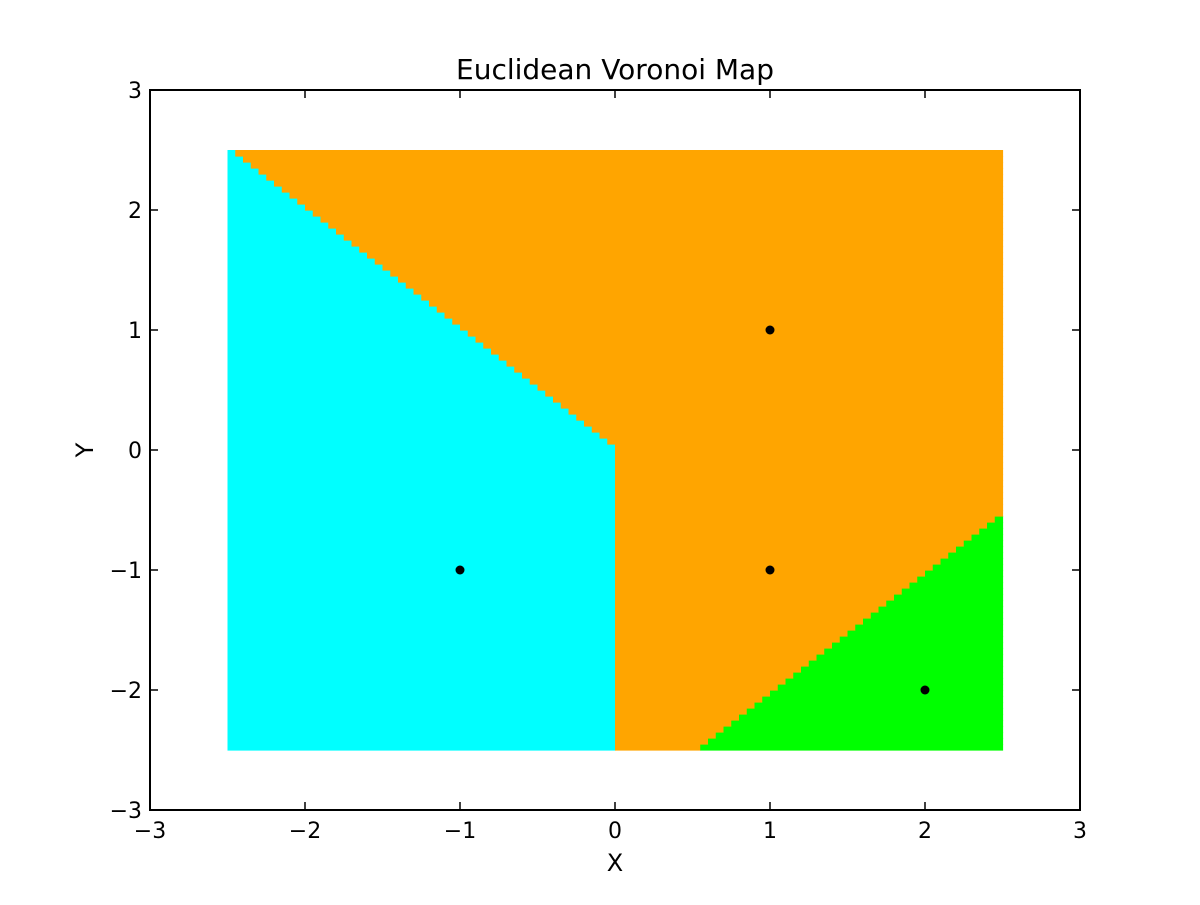 The width and height of the screenshot is (1200, 905). What do you see at coordinates (770, 831) in the screenshot?
I see `x-tick-label: 1` at bounding box center [770, 831].